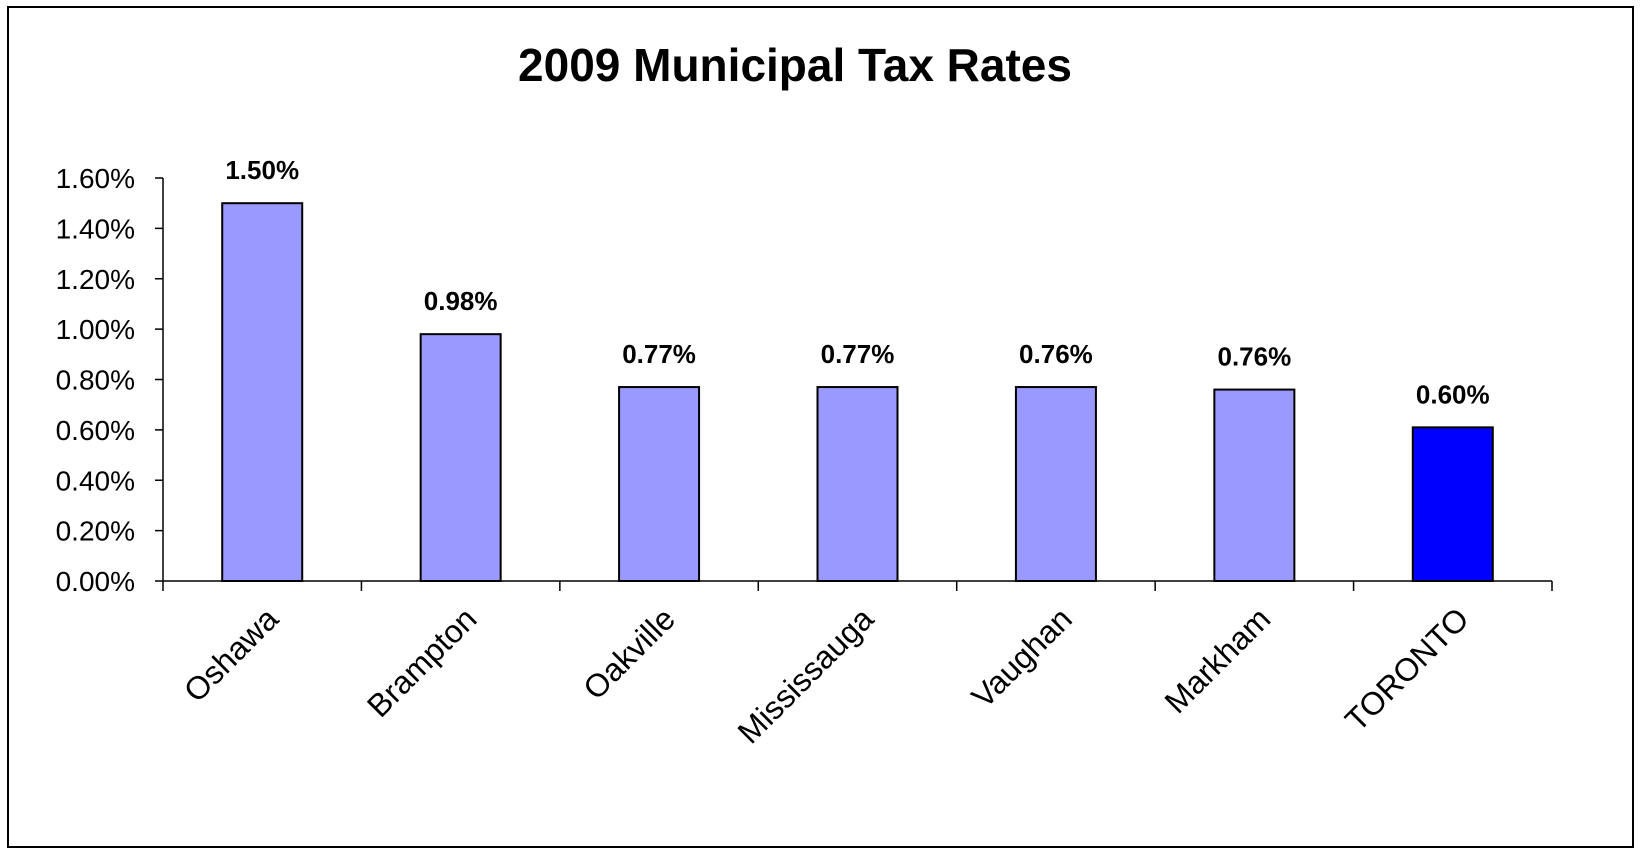  What do you see at coordinates (659, 484) in the screenshot?
I see `bar-oakville` at bounding box center [659, 484].